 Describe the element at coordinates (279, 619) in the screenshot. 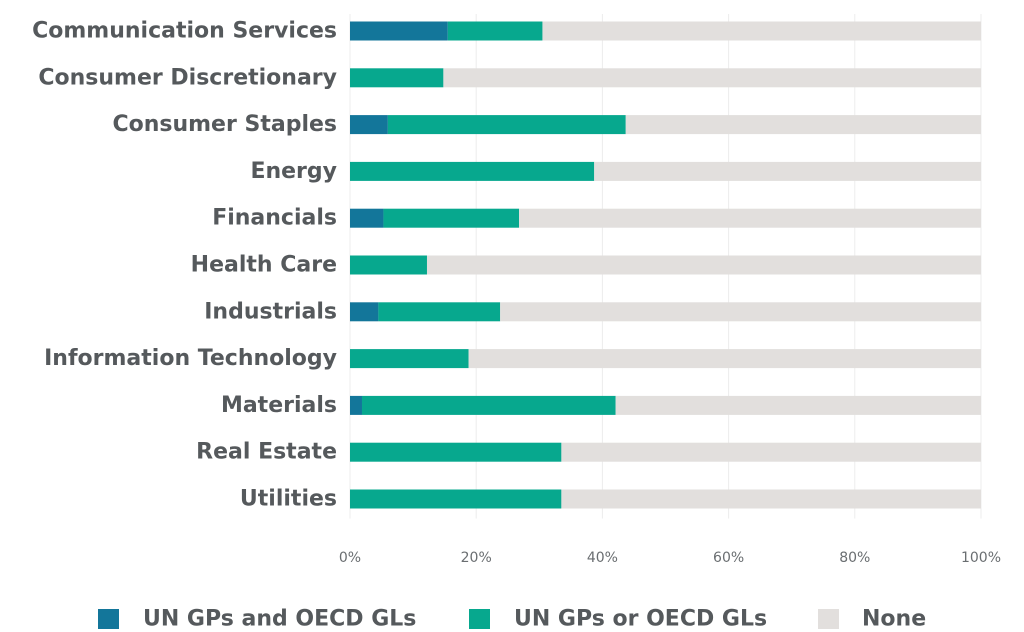

I see `legend-label-un-gps-and-oecd-gls: UN GPs and OECD GLs` at that location.